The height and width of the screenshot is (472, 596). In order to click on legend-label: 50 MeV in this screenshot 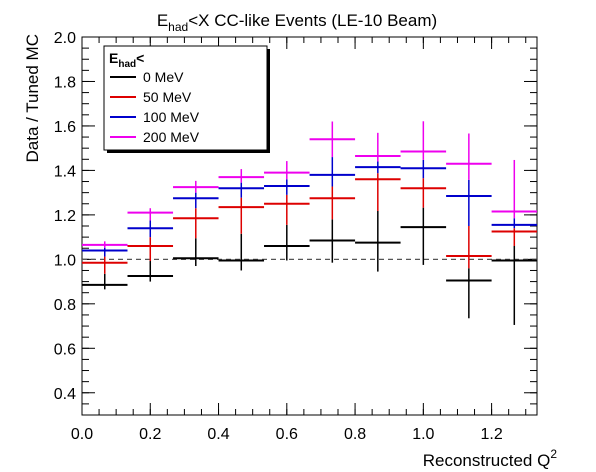, I will do `click(167, 97)`.